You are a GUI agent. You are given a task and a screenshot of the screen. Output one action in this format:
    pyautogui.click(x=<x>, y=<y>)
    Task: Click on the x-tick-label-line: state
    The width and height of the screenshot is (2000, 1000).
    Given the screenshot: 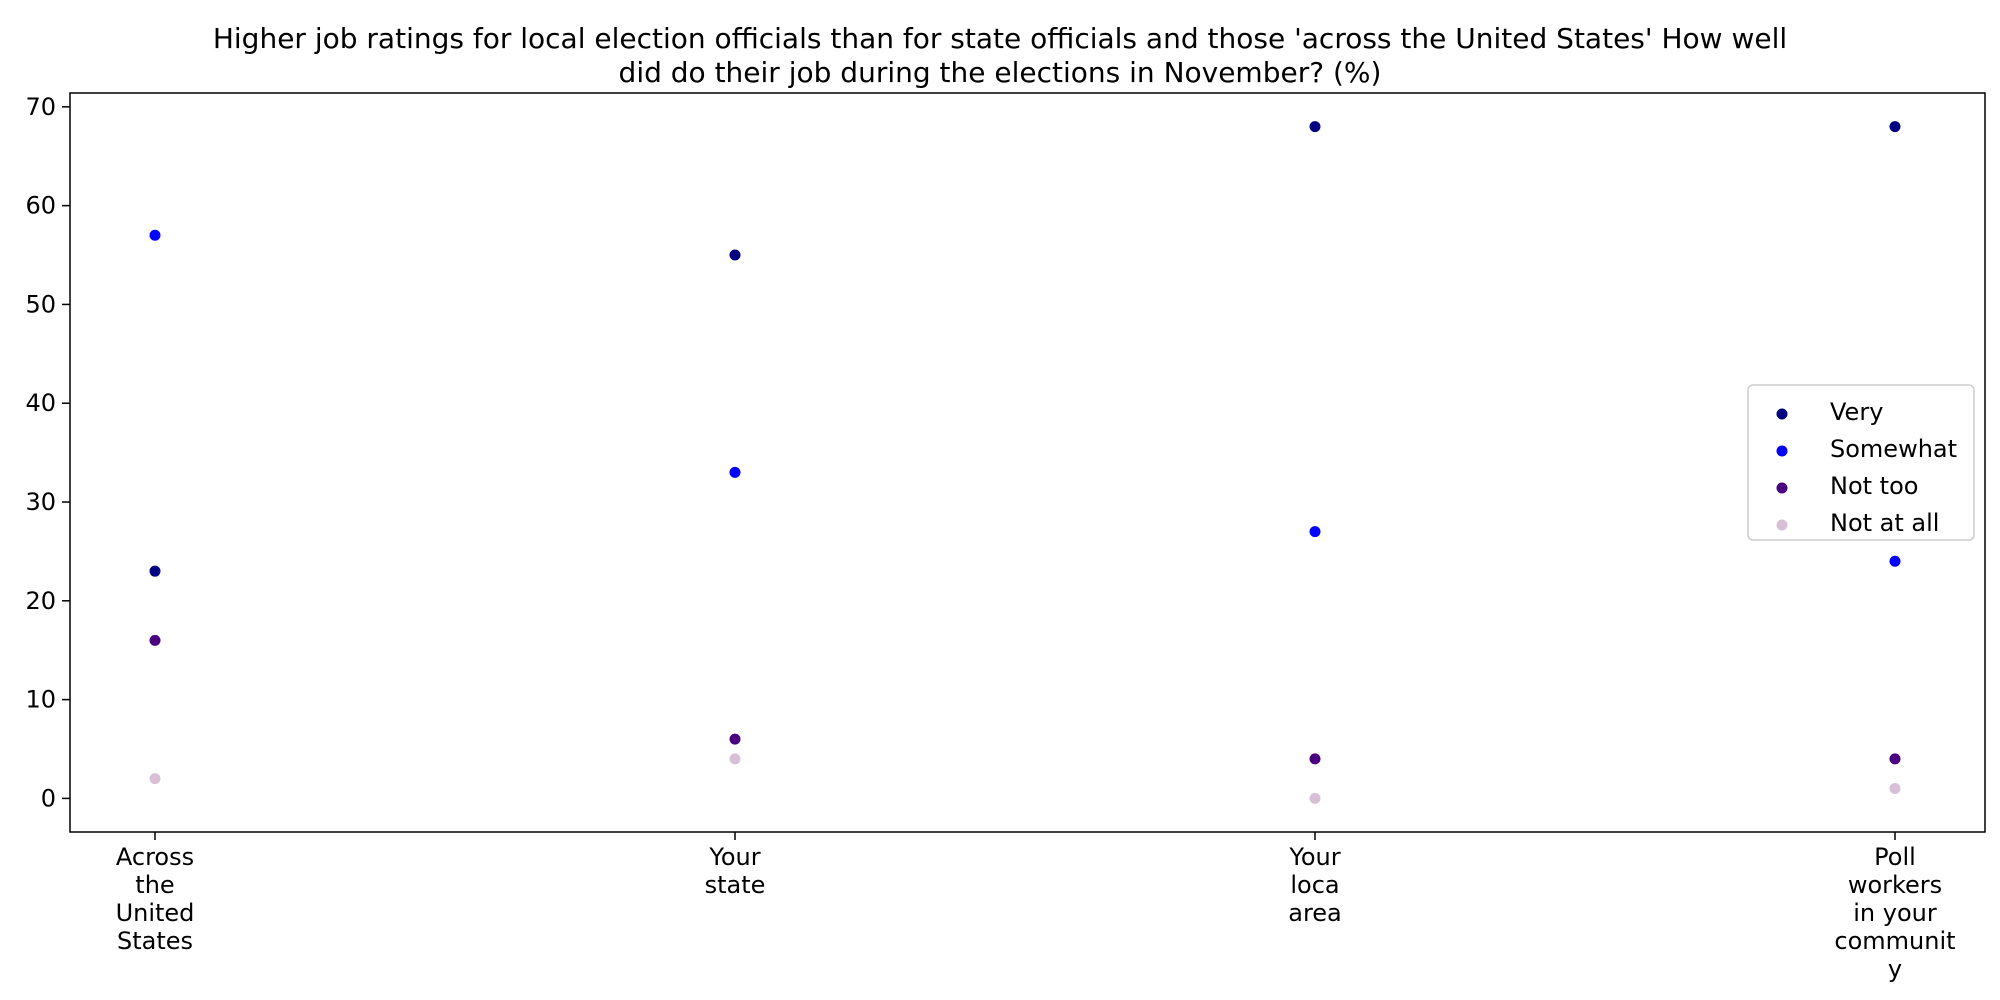 What is the action you would take?
    pyautogui.click(x=735, y=885)
    